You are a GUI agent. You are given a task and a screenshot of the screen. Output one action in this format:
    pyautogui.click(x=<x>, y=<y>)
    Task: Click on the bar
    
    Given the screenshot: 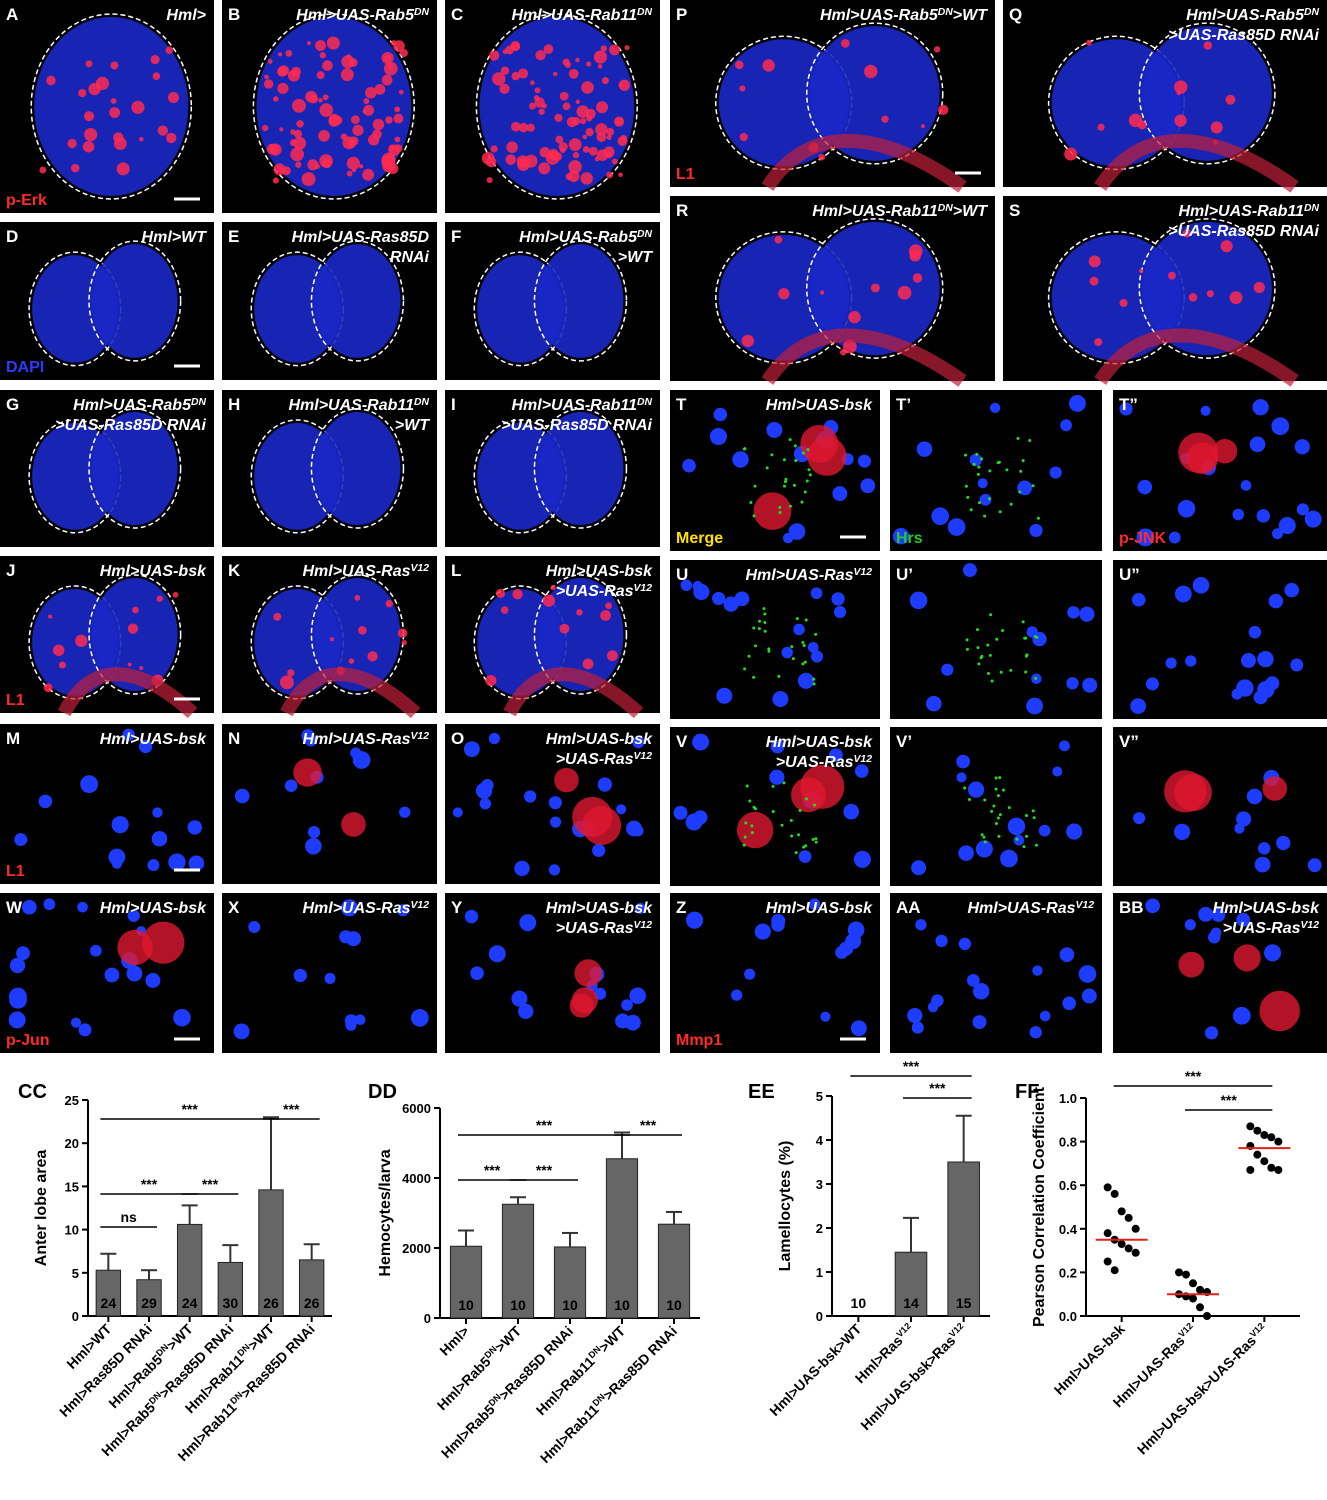 What is the action you would take?
    pyautogui.click(x=271, y=1253)
    